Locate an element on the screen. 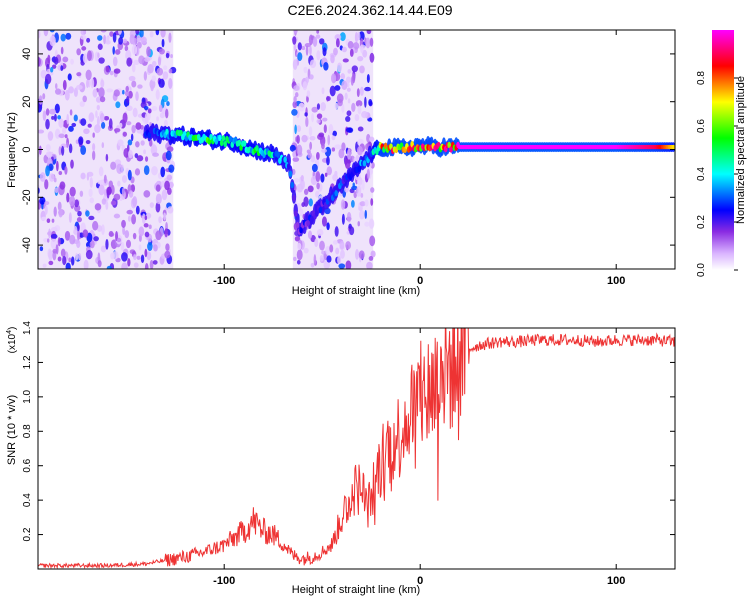 The image size is (750, 600). y-tick-label: 0.6 is located at coordinates (27, 465).